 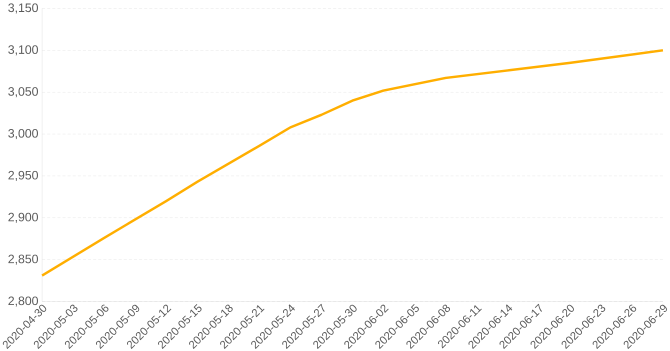 What do you see at coordinates (23, 217) in the screenshot?
I see `y-tick-label: 2,900` at bounding box center [23, 217].